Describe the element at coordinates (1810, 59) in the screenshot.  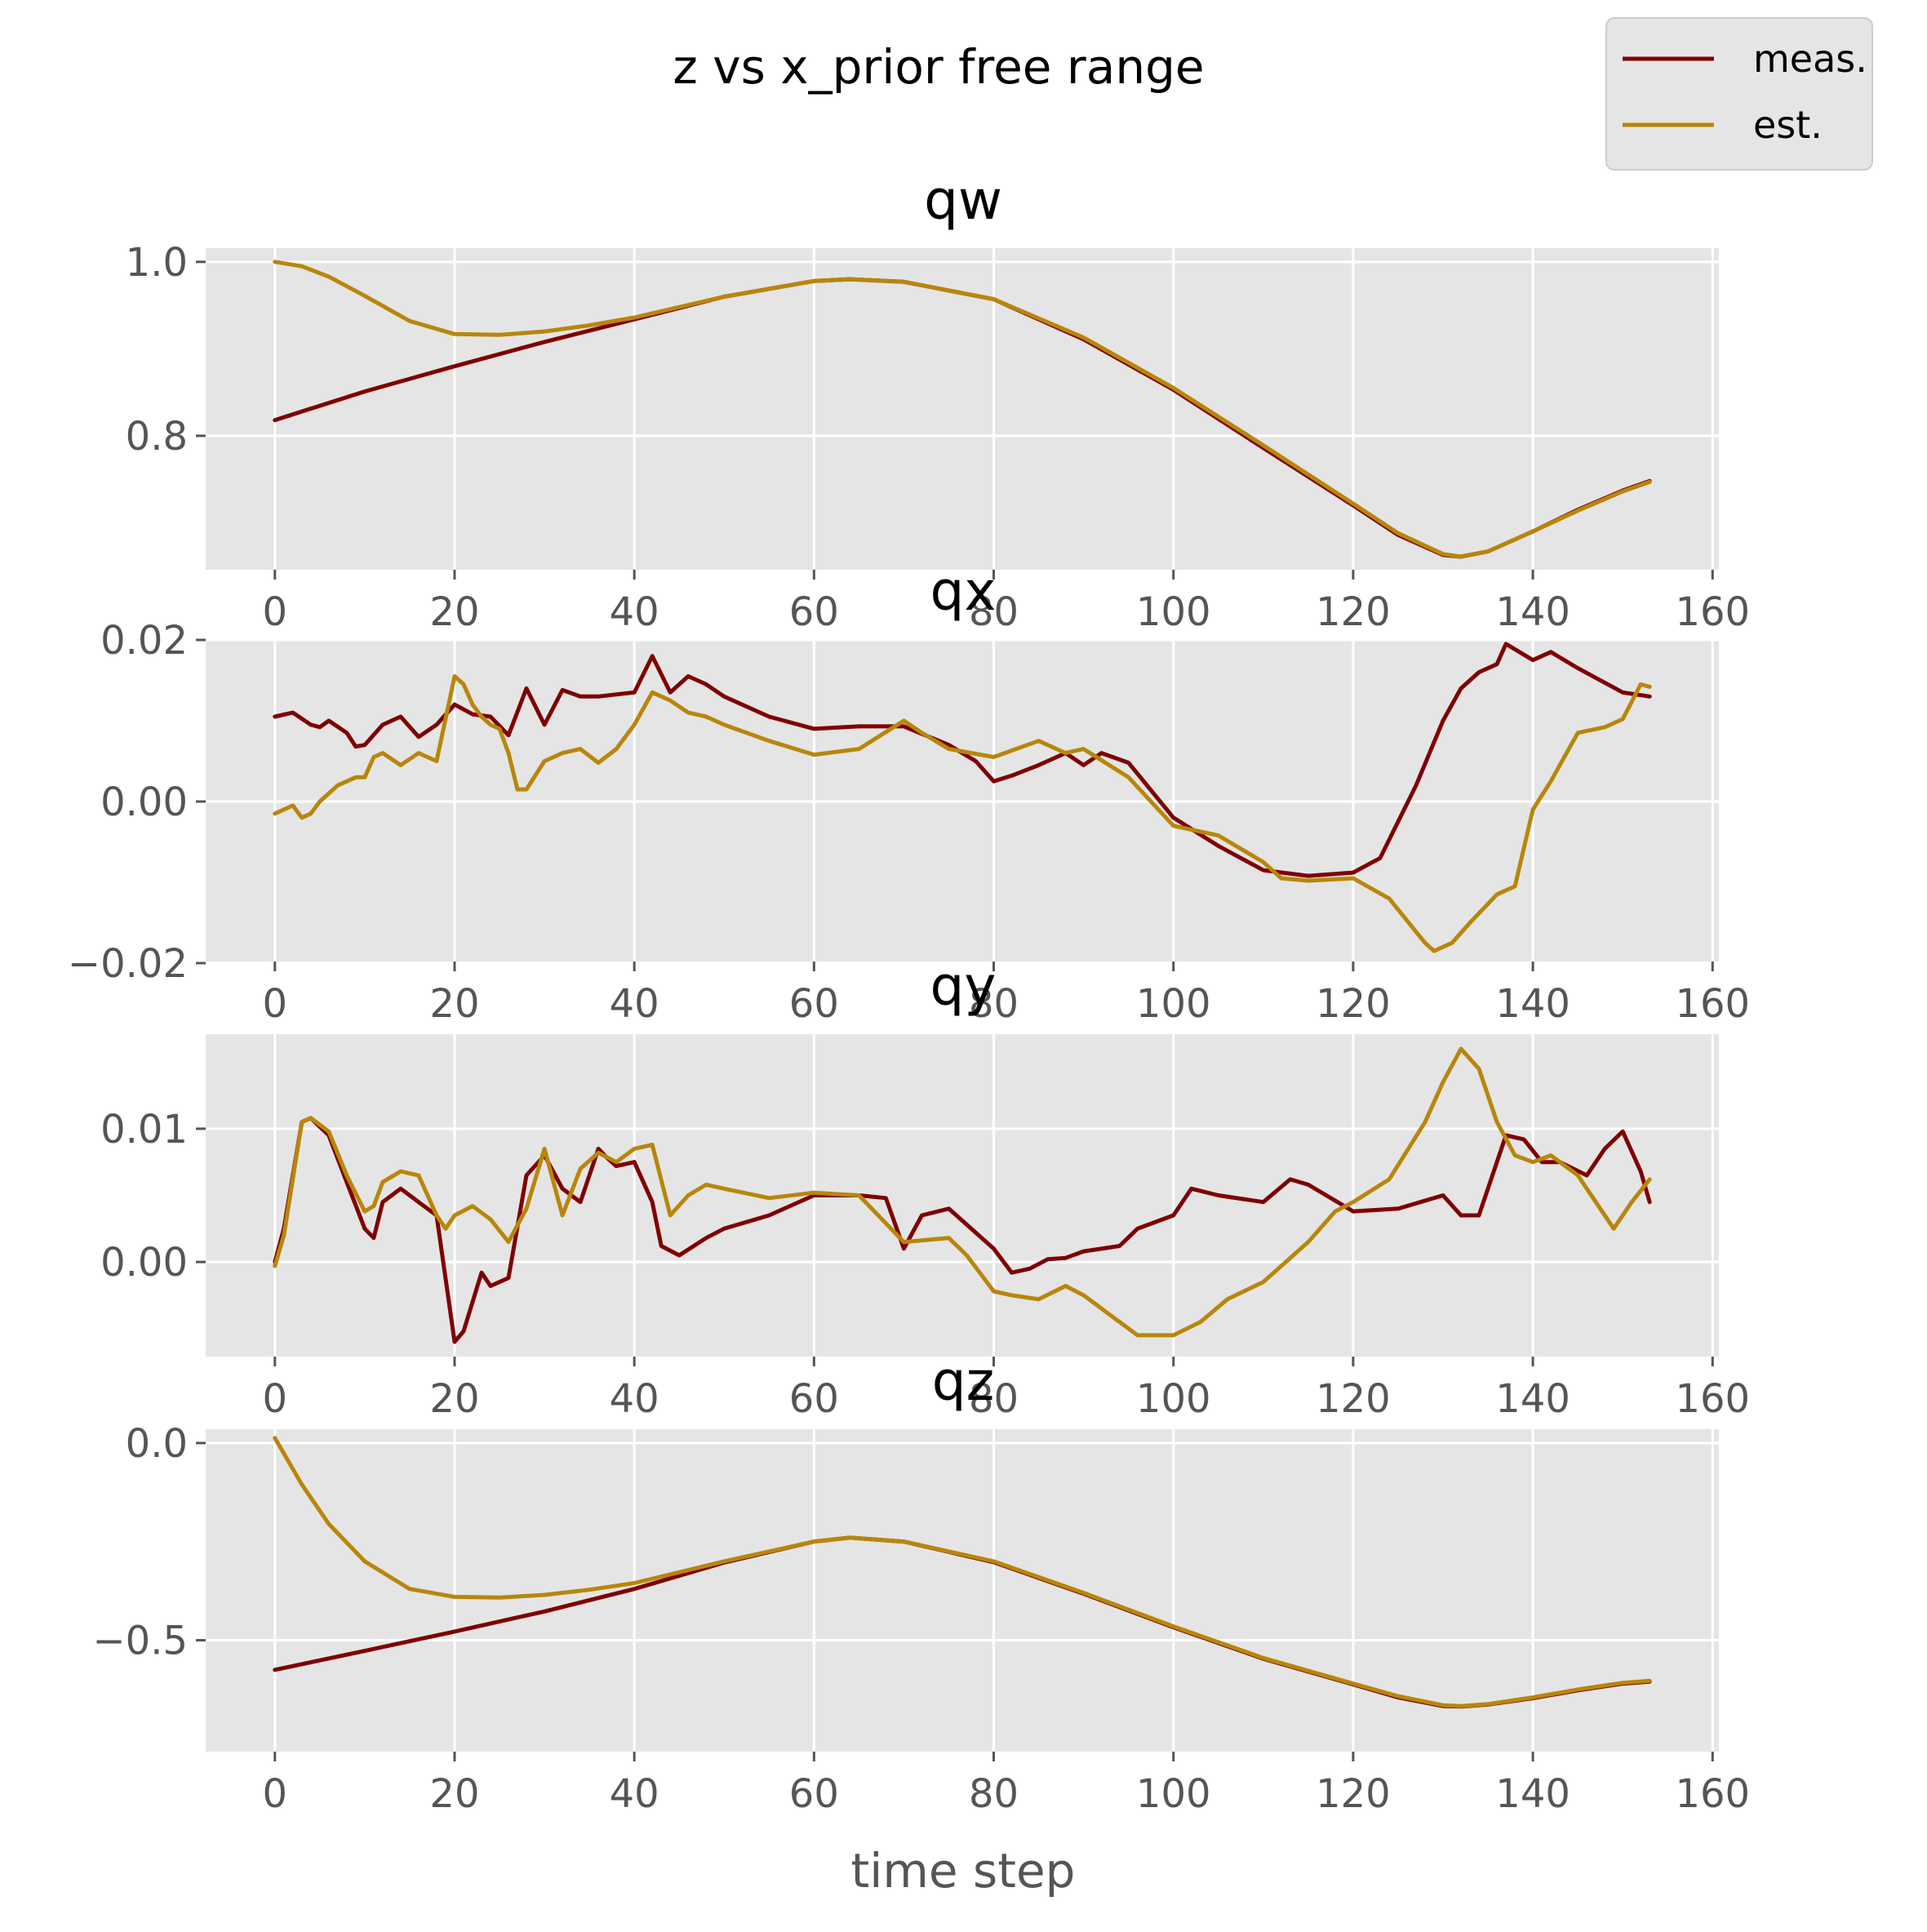
I see `legend-label-meas: meas.` at that location.